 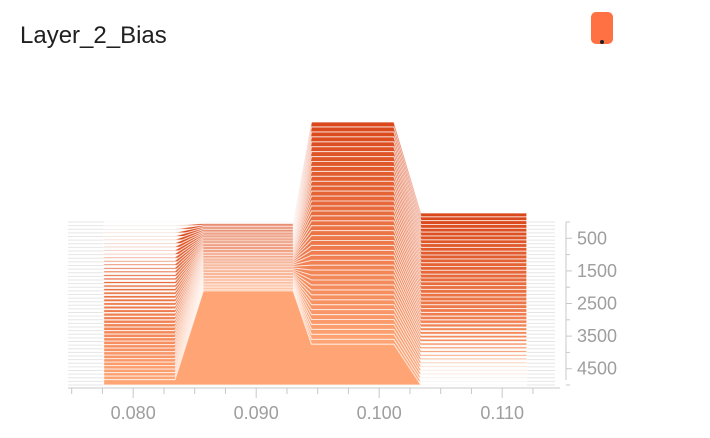 What do you see at coordinates (602, 28) in the screenshot?
I see `expand-toggle-button` at bounding box center [602, 28].